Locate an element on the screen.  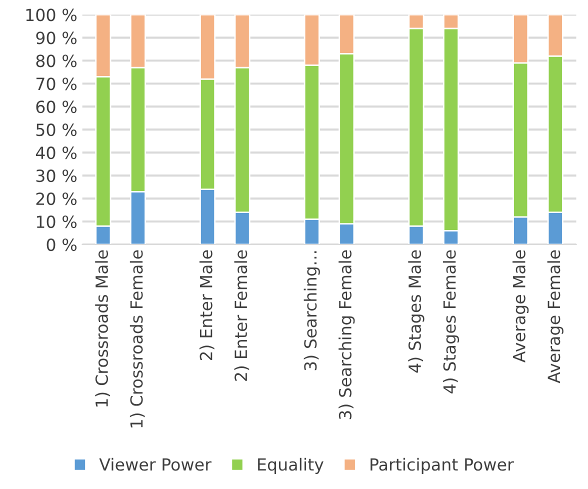
y-tick-label: 40 % is located at coordinates (56, 153).